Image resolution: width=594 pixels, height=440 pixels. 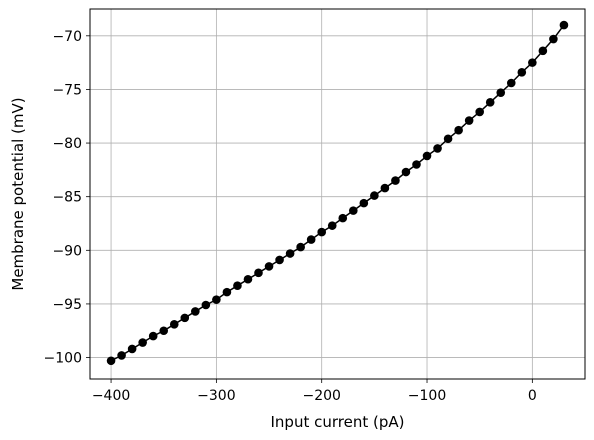 What do you see at coordinates (427, 396) in the screenshot?
I see `x-tick-label: −100` at bounding box center [427, 396].